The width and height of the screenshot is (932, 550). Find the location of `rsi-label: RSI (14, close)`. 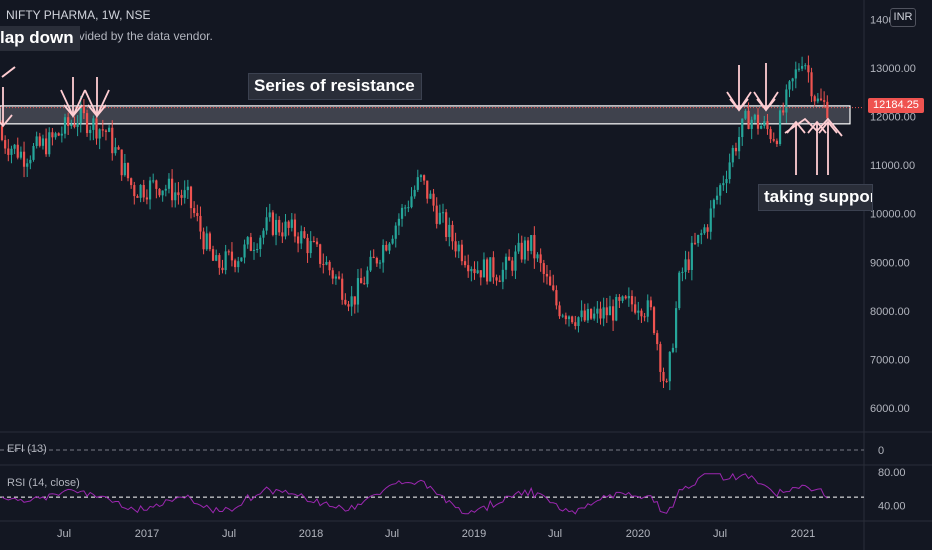

rsi-label: RSI (14, close) is located at coordinates (43, 483).